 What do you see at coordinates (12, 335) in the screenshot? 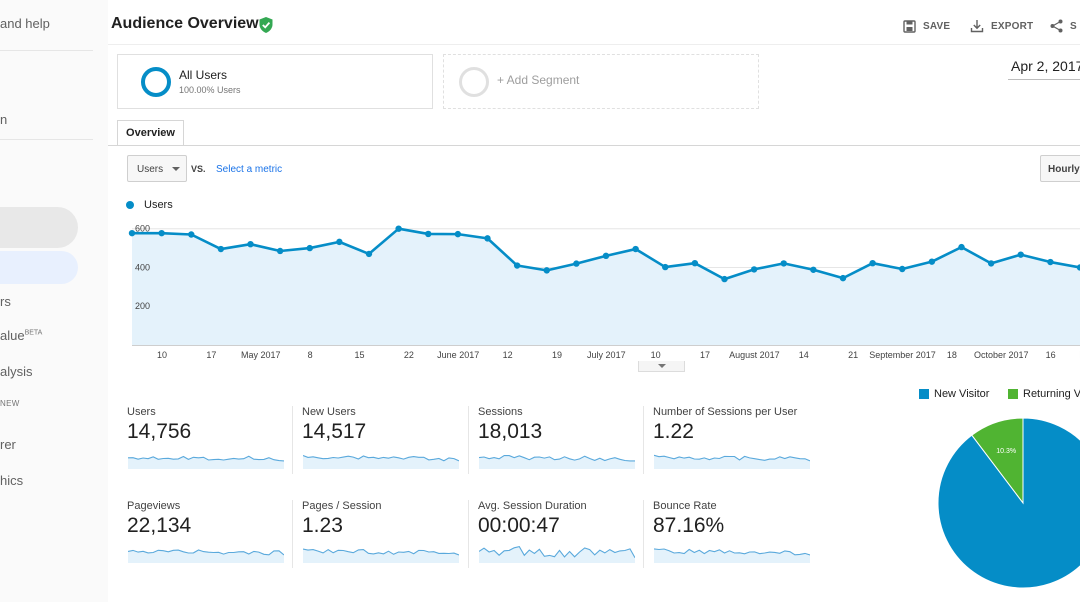
I see `sidebar-item-label: alue` at bounding box center [12, 335].